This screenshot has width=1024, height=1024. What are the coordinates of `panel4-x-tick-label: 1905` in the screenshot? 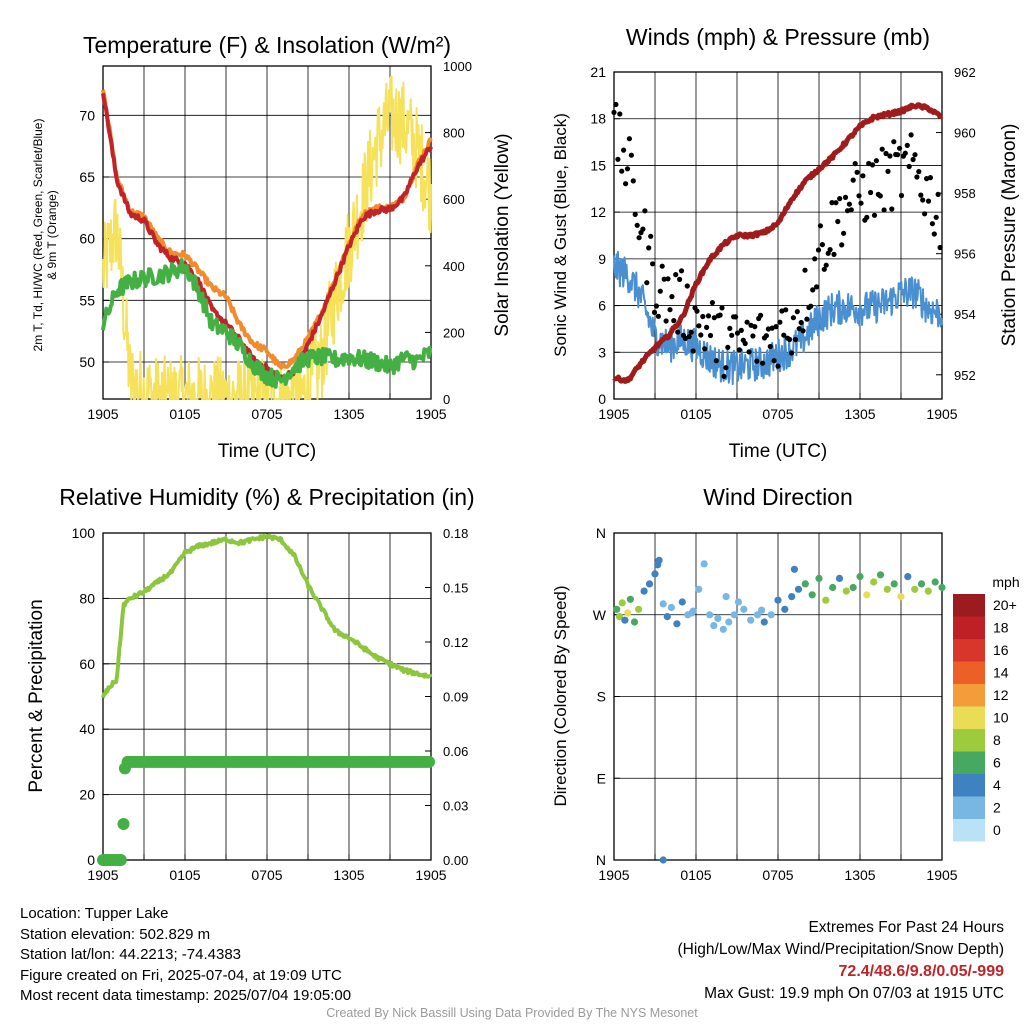 It's located at (613, 875).